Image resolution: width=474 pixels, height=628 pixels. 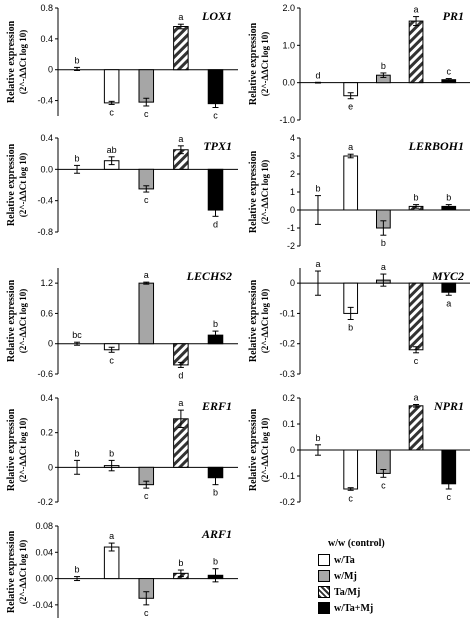 What do you see at coordinates (292, 138) in the screenshot?
I see `y-tick-label: 4` at bounding box center [292, 138].